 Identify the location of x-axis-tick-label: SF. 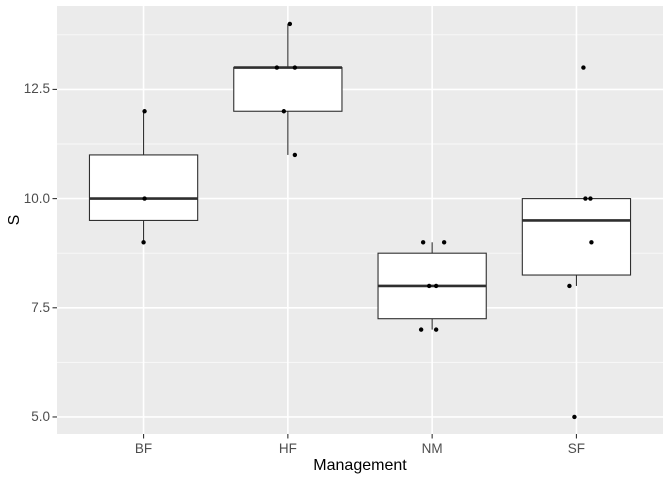
(576, 448).